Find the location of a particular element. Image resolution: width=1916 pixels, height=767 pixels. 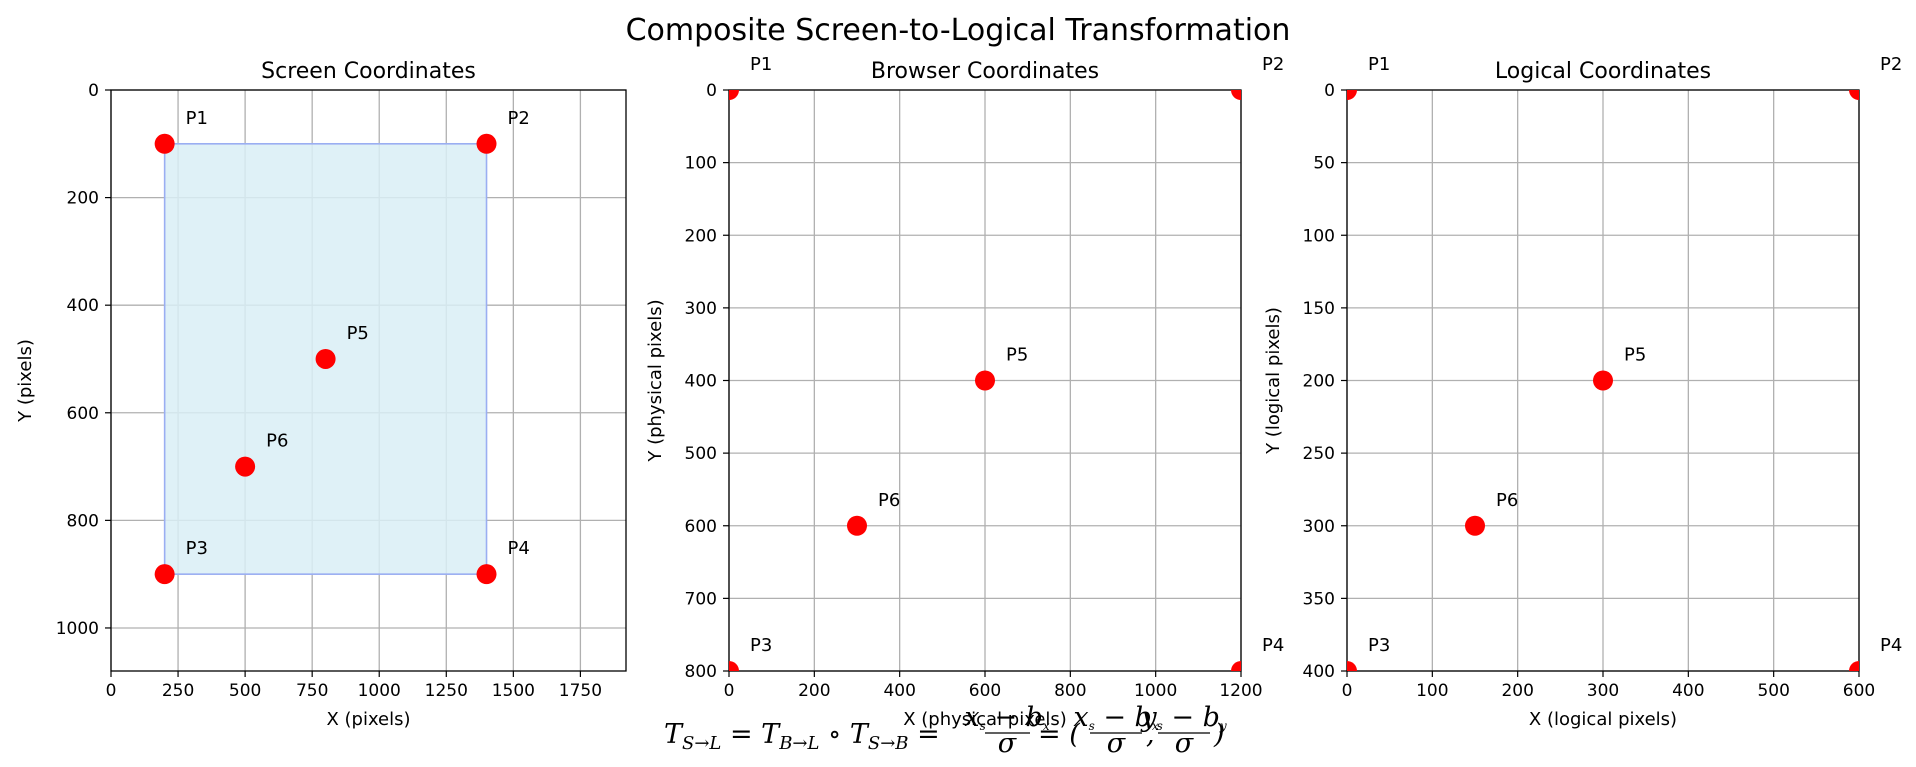

x-axis-label: X (logical pixels) is located at coordinates (1603, 719).